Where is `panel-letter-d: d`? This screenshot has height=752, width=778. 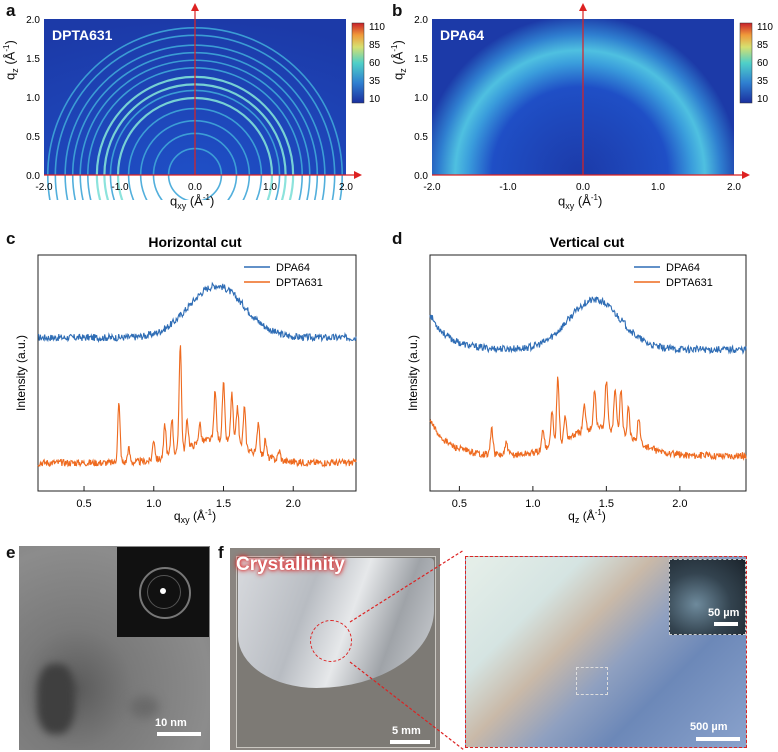 panel-letter-d: d is located at coordinates (397, 238).